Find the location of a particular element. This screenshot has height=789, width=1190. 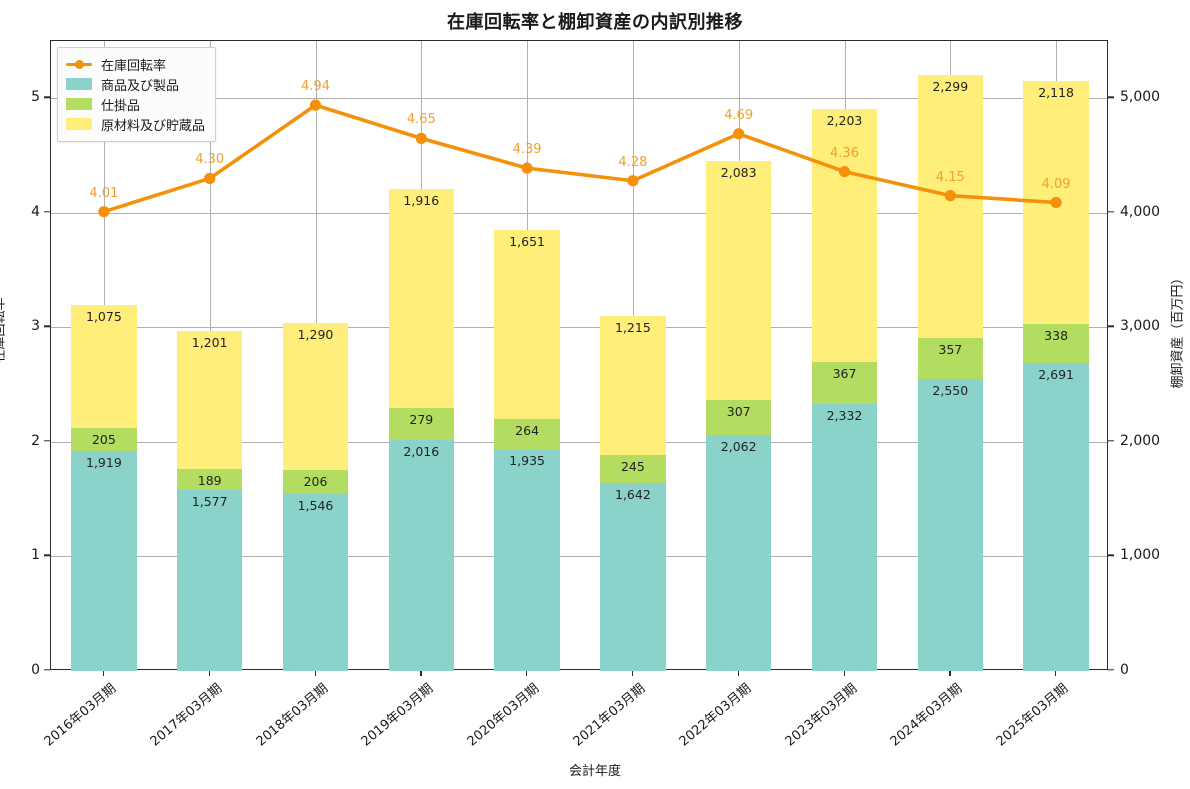

legend-label-materials: 原材料及び貯蔵品 is located at coordinates (153, 126).